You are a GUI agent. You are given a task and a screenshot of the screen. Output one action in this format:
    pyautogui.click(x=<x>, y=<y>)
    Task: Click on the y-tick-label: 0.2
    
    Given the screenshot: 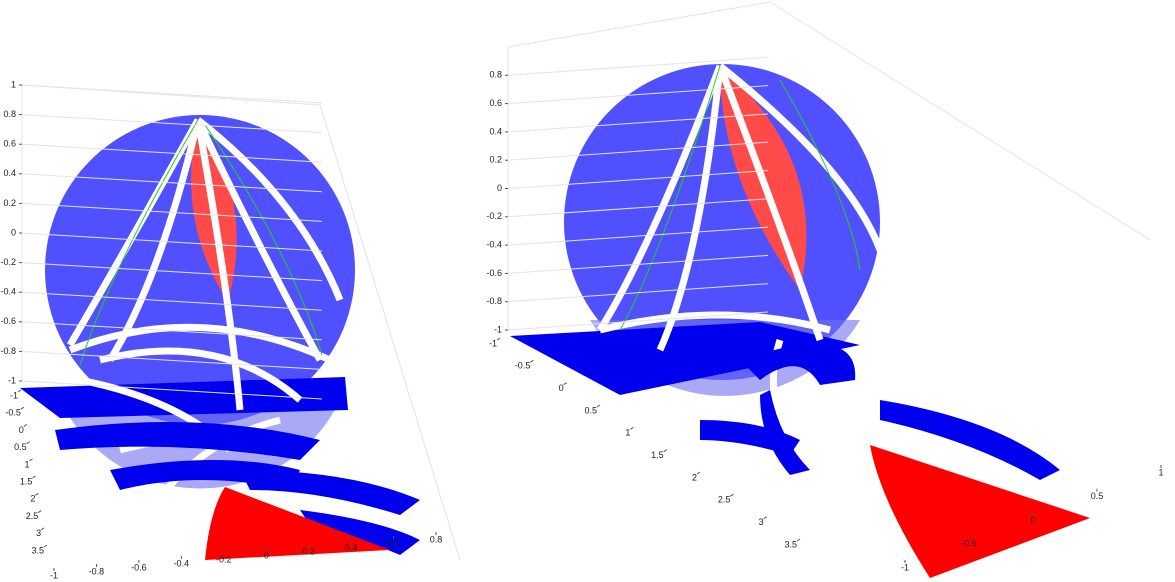 What is the action you would take?
    pyautogui.click(x=308, y=551)
    